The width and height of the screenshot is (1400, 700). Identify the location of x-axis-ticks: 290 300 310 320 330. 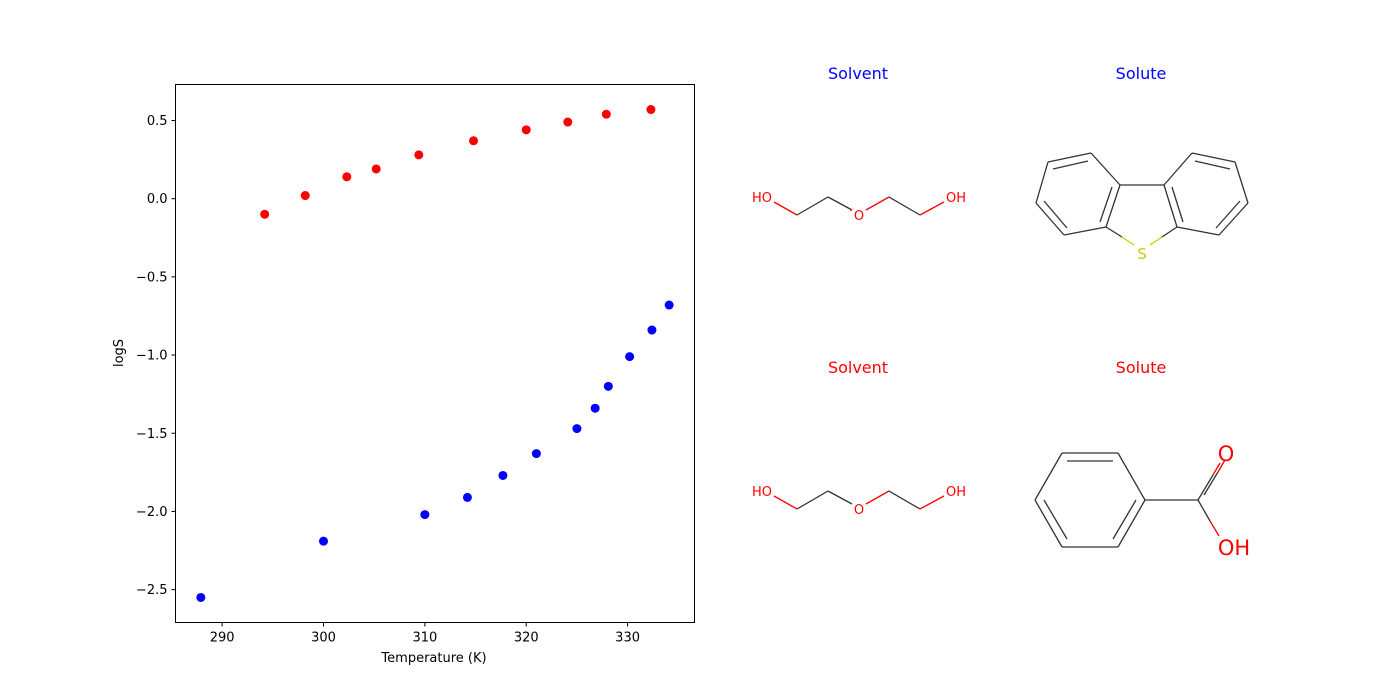
(425, 634).